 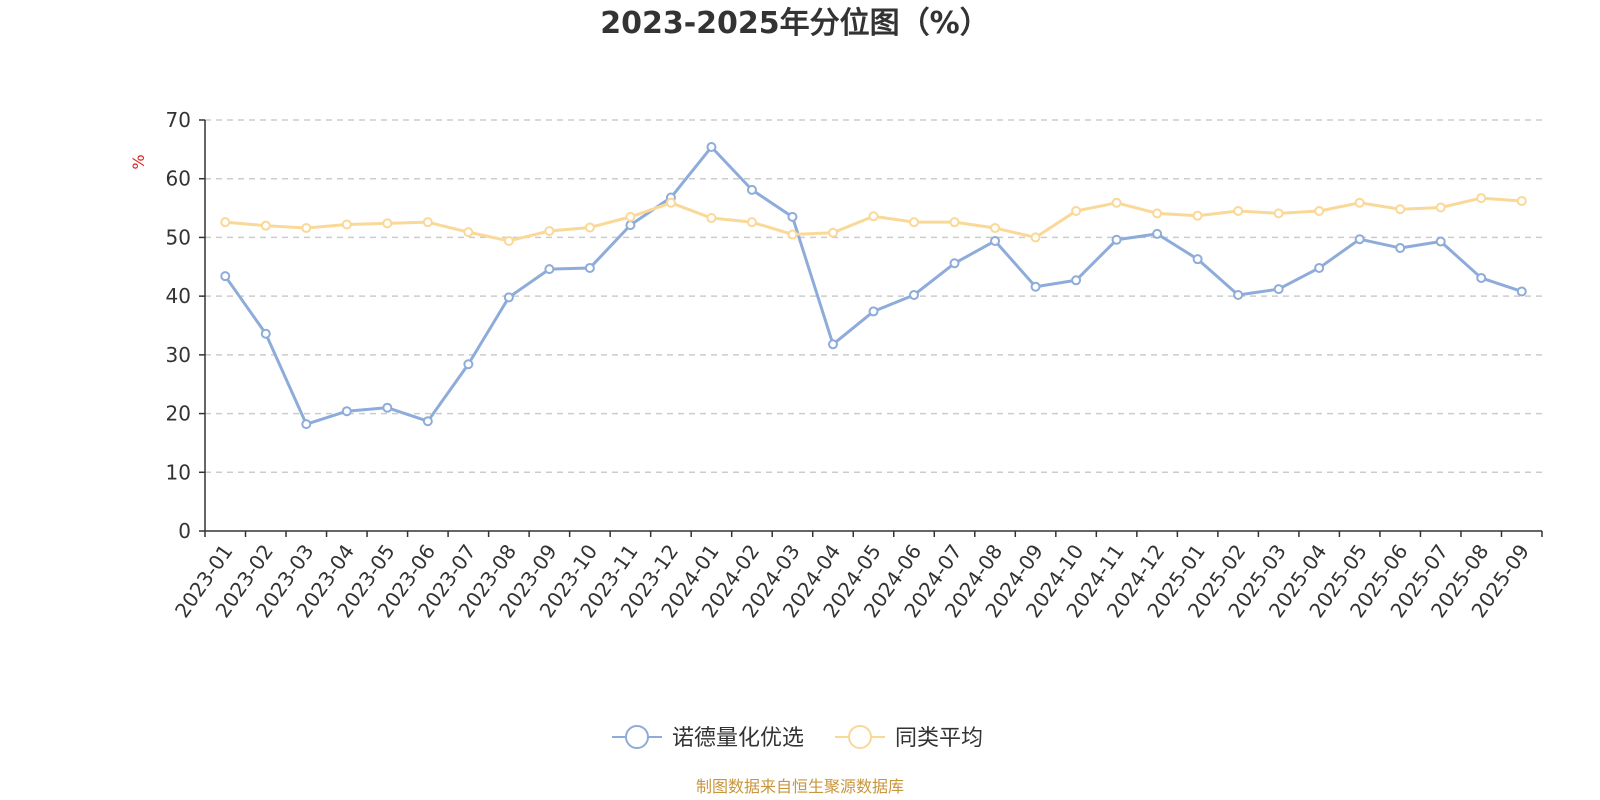 I want to click on legend-item-1: 诺德量化优选, so click(x=708, y=738).